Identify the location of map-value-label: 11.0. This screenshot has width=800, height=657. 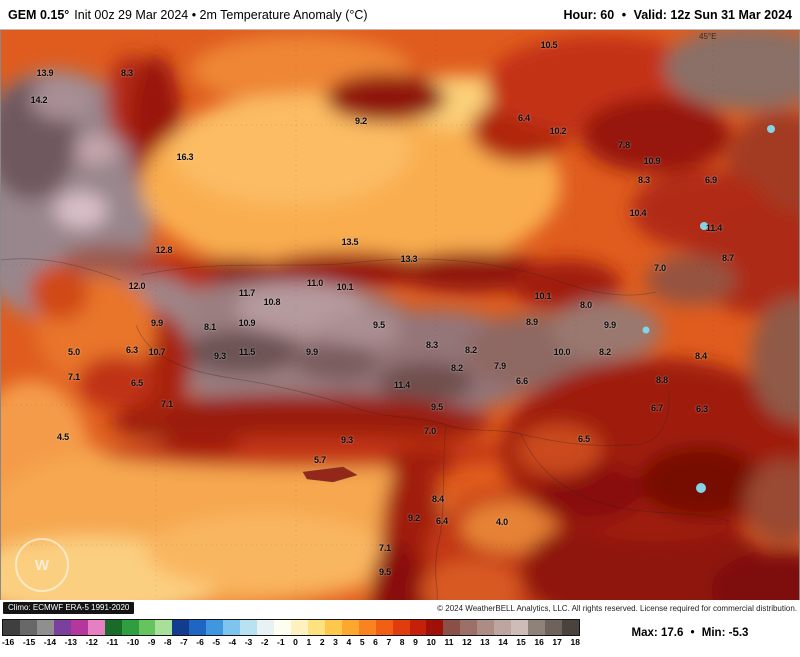
(315, 283).